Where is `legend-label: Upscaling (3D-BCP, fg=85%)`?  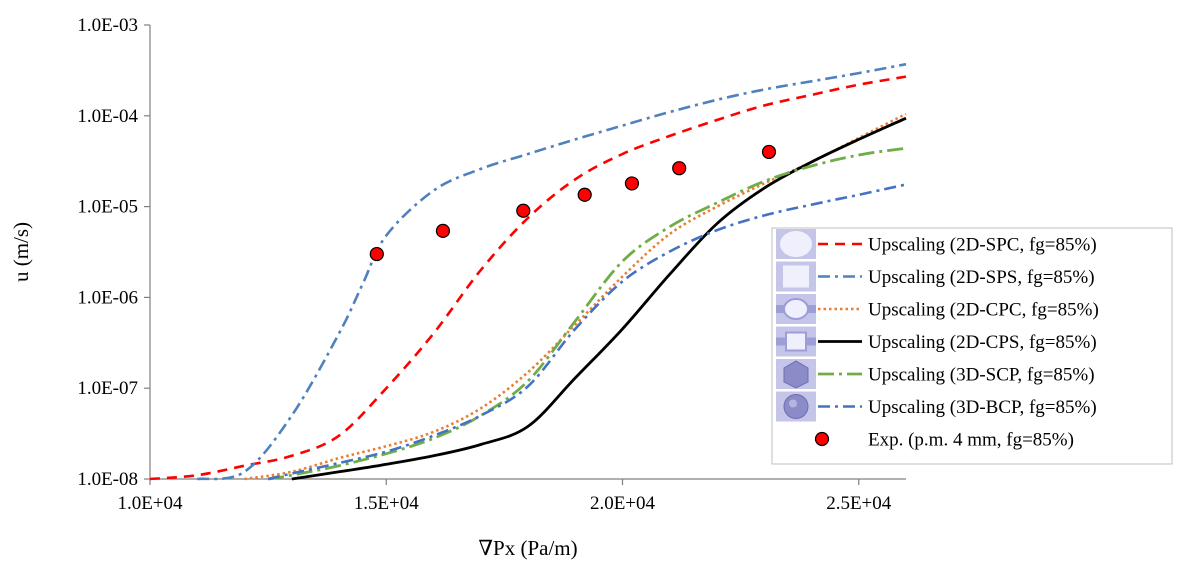
legend-label: Upscaling (3D-BCP, fg=85%) is located at coordinates (982, 407).